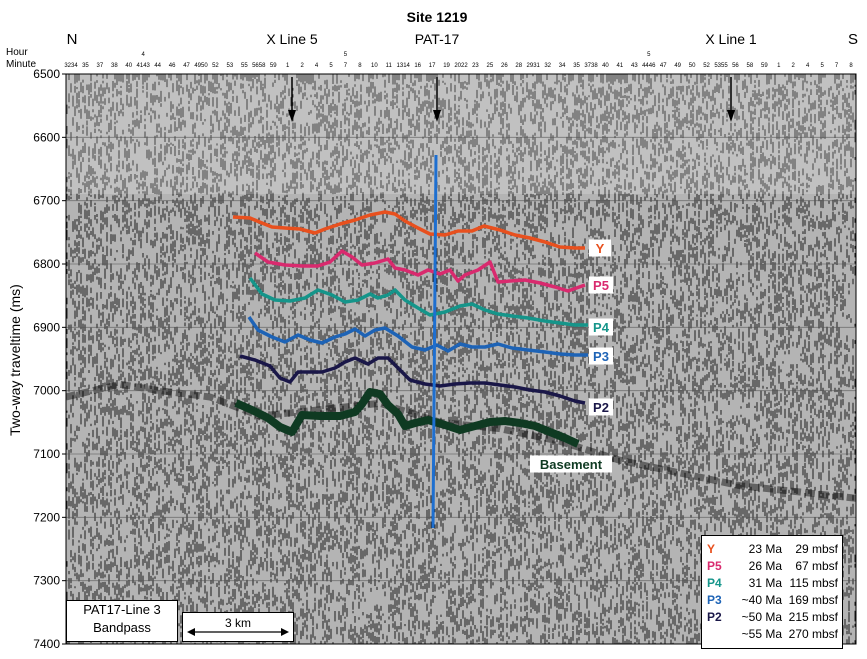 The height and width of the screenshot is (659, 867). What do you see at coordinates (721, 66) in the screenshot?
I see `minute-tick-label: 5355` at bounding box center [721, 66].